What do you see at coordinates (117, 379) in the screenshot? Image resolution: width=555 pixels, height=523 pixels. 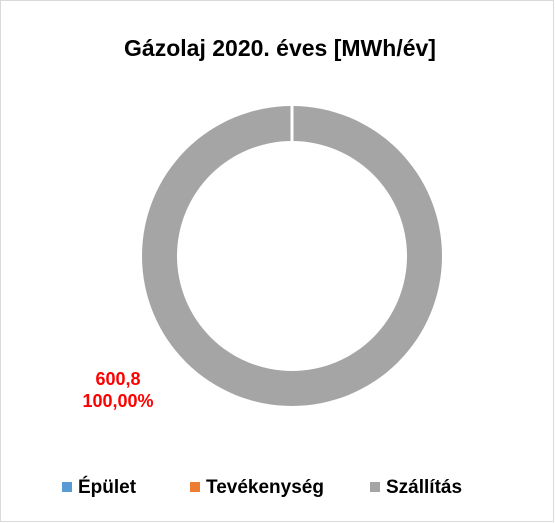 I see `data-label: 600,8` at bounding box center [117, 379].